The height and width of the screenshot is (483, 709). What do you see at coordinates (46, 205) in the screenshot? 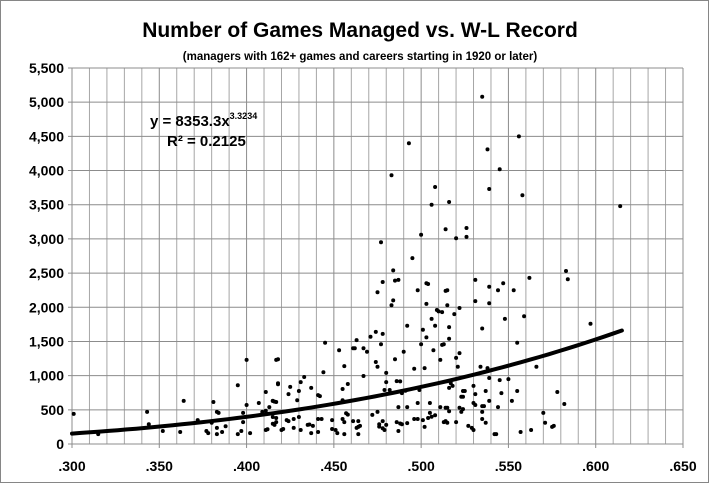
I see `y-tick-label: 3,500` at bounding box center [46, 205].